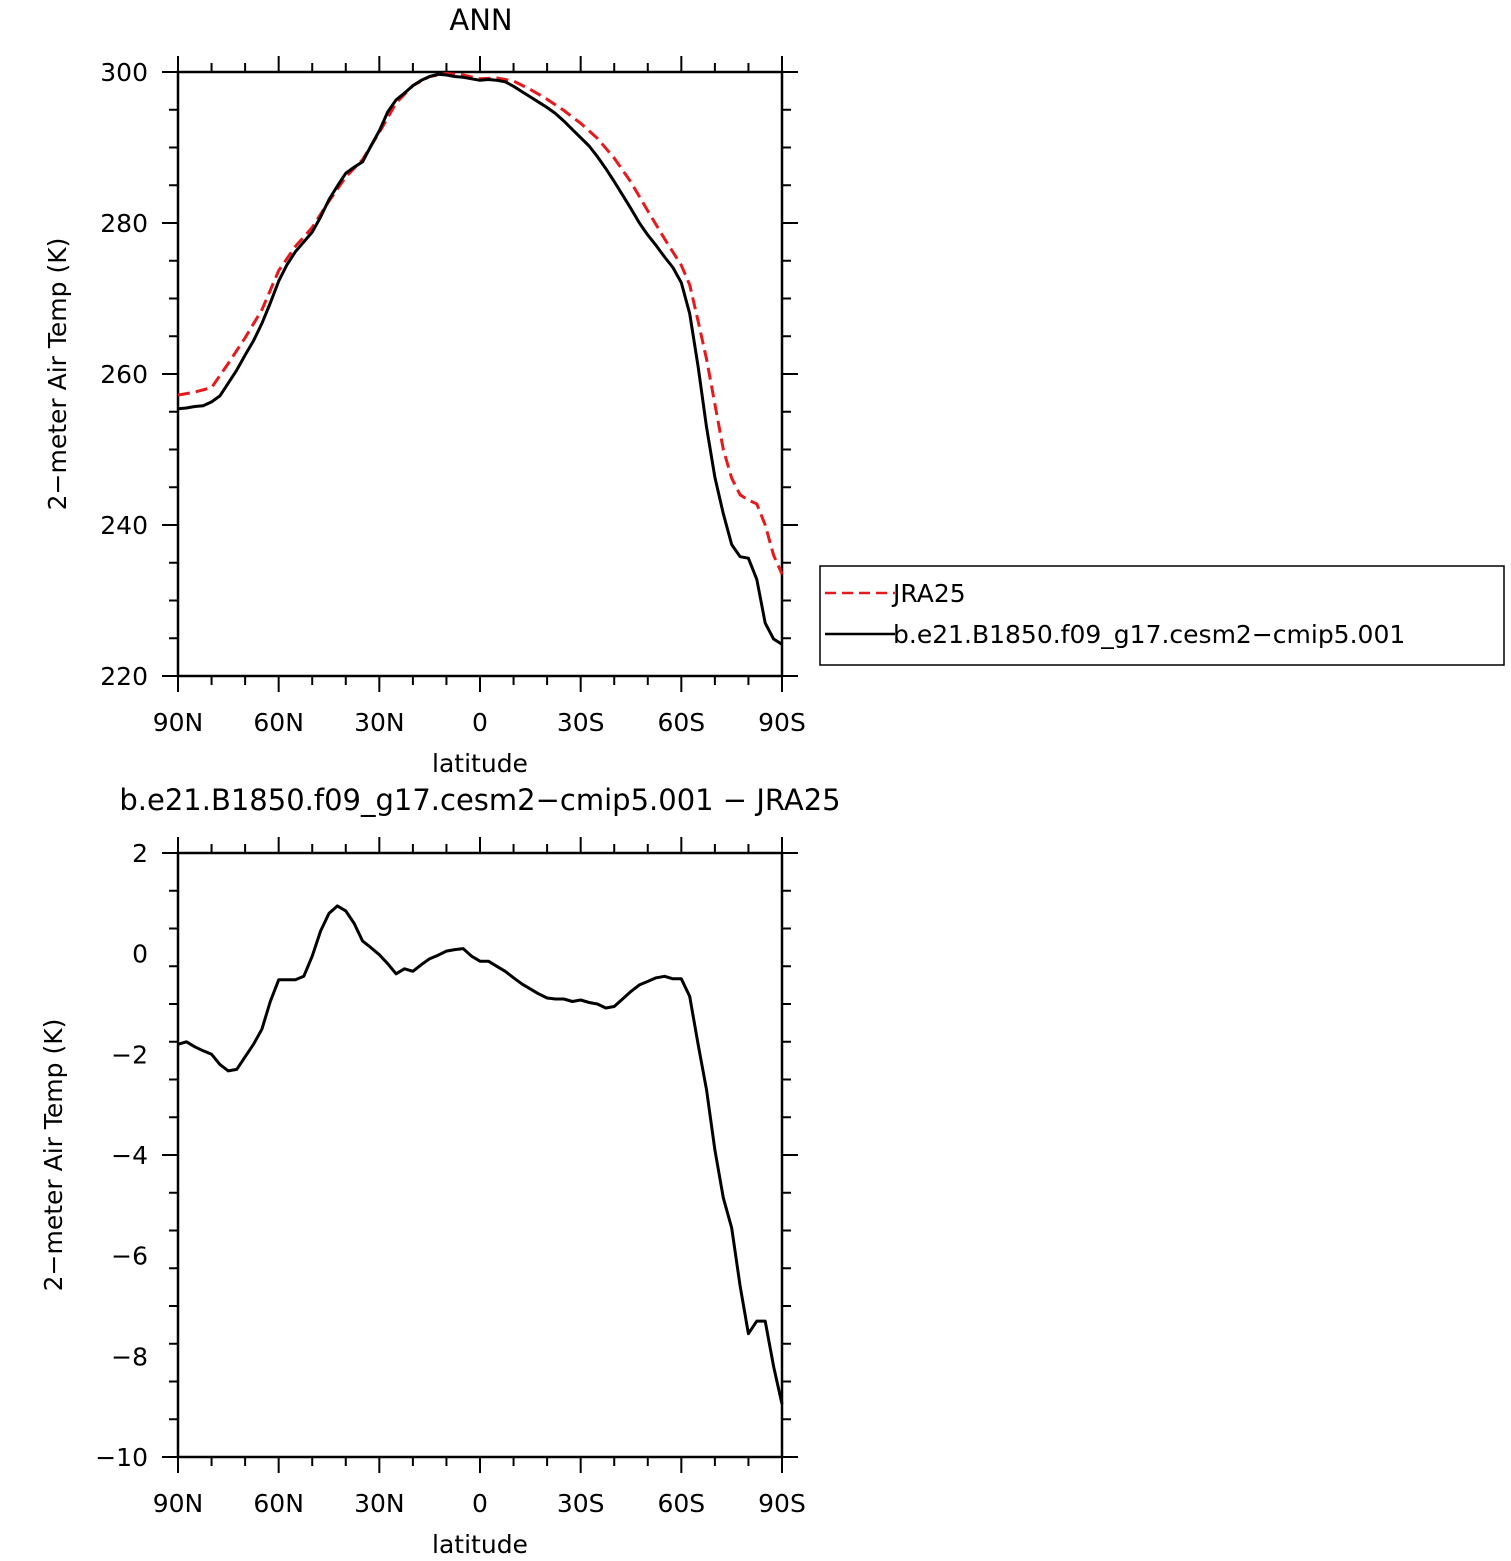 The width and height of the screenshot is (1511, 1561). I want to click on y-tick-label: −2, so click(129, 1054).